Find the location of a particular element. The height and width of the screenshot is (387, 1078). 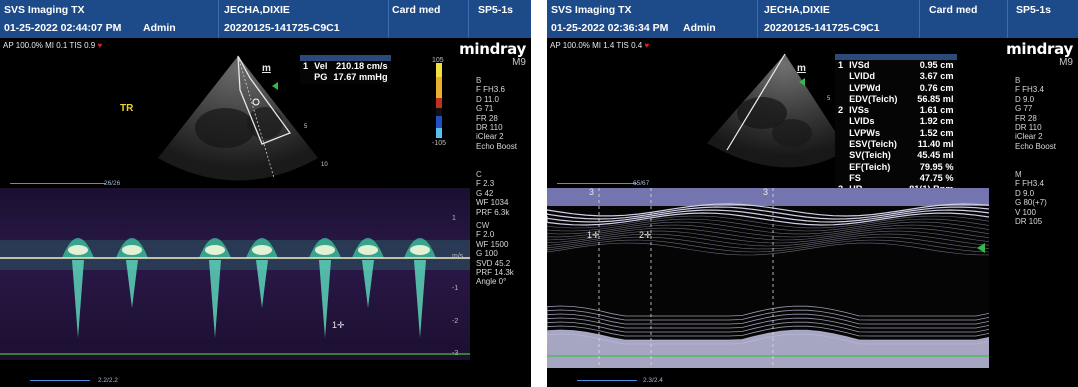

param-value: F 2.0 is located at coordinates (485, 235).